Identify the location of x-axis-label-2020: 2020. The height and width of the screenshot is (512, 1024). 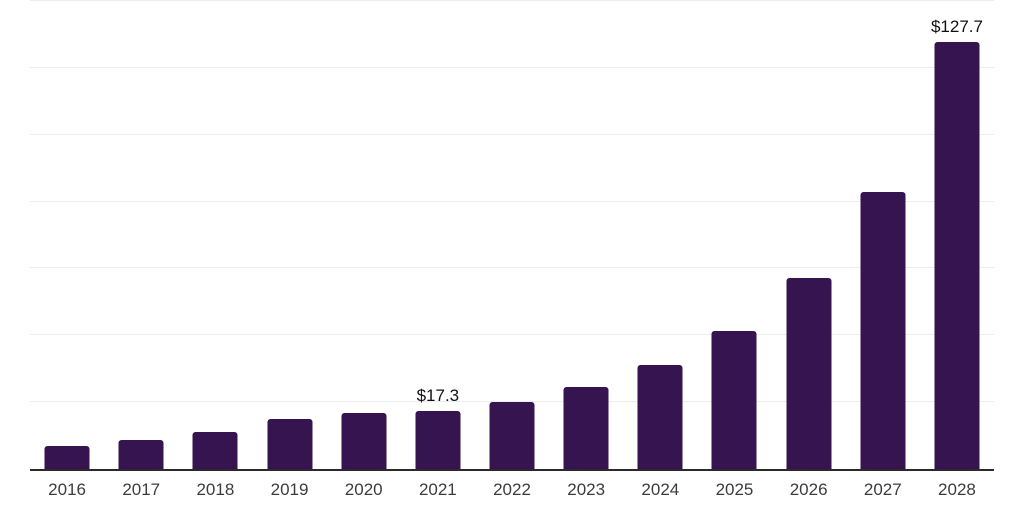
(363, 489).